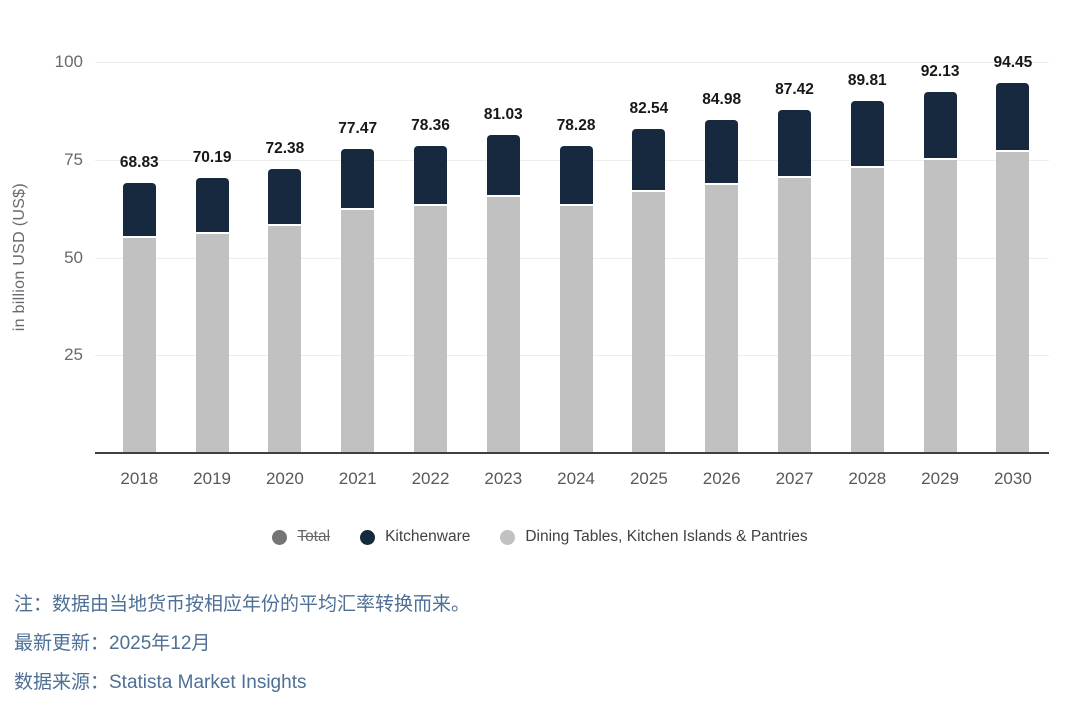 This screenshot has height=704, width=1080. What do you see at coordinates (794, 478) in the screenshot?
I see `x-tick-label-2027: 2027` at bounding box center [794, 478].